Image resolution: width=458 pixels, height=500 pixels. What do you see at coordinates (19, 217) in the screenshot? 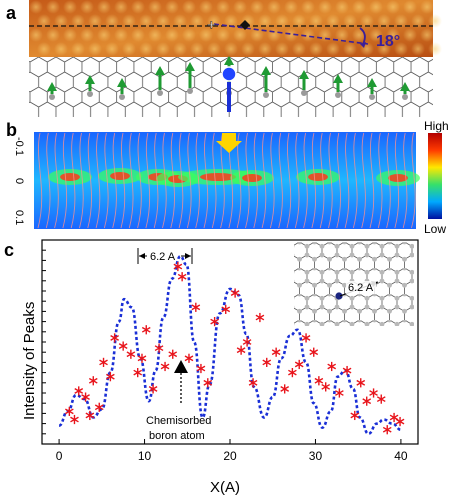
I see `y-tick-bottom: 0.1` at bounding box center [19, 217].